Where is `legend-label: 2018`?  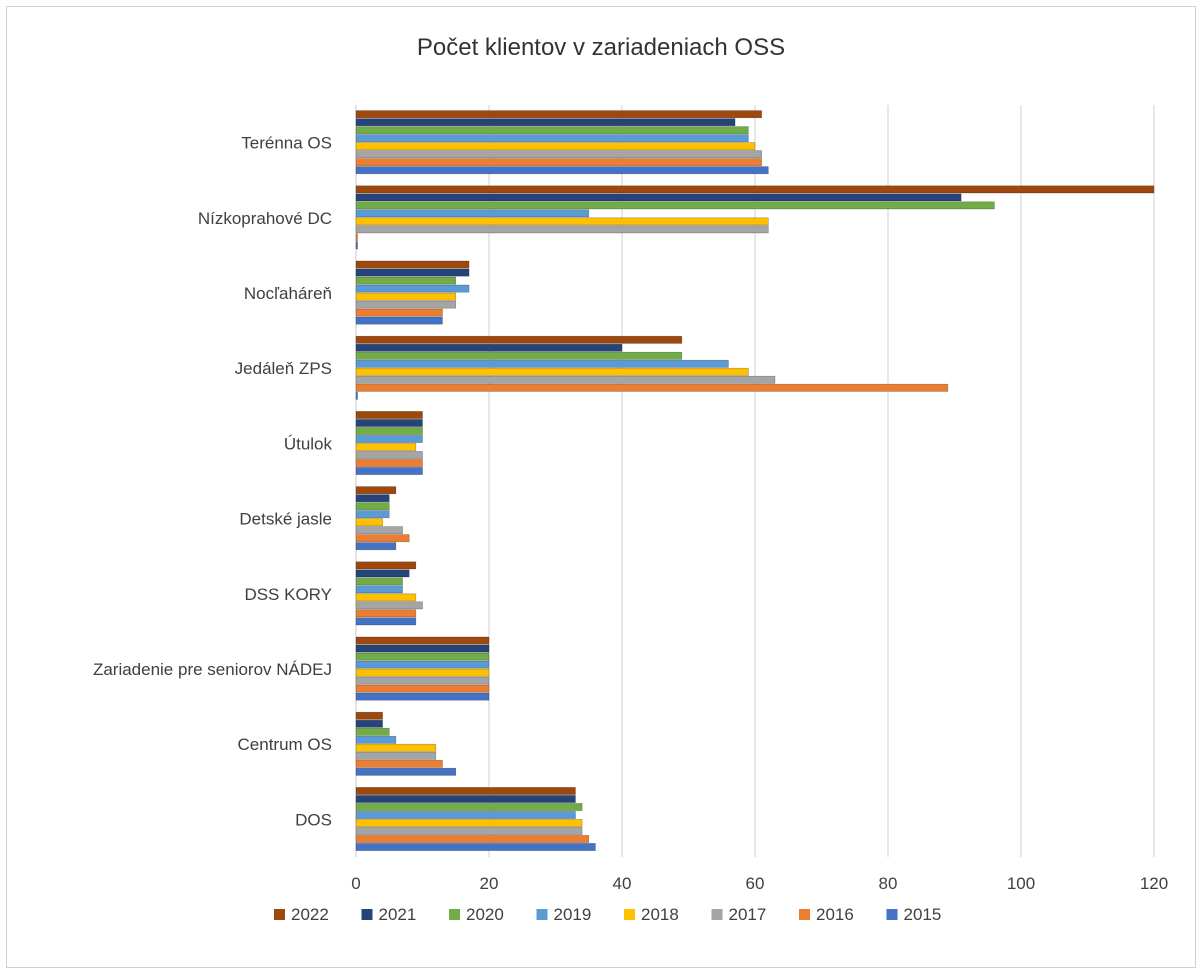 legend-label: 2018 is located at coordinates (660, 914).